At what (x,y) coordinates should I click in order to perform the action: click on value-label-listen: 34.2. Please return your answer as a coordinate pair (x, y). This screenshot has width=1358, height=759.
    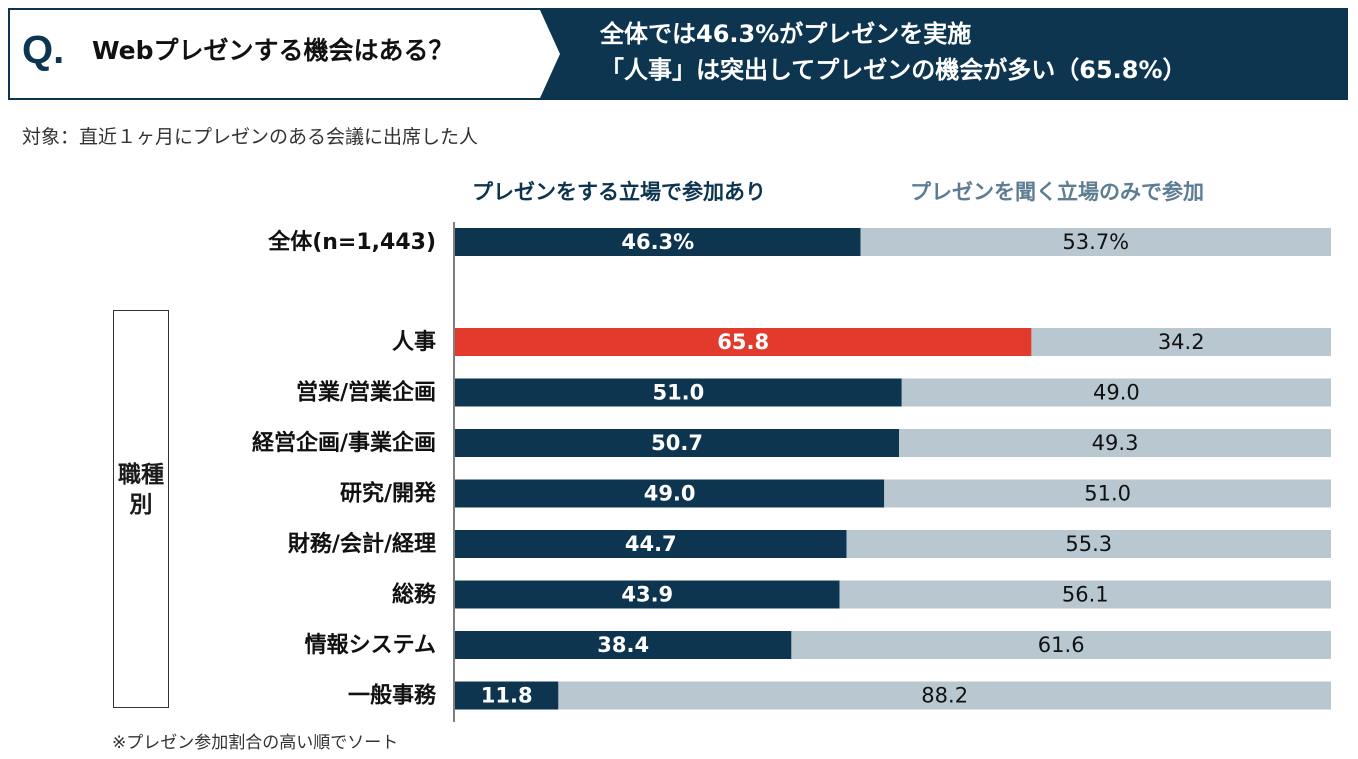
    Looking at the image, I should click on (1181, 342).